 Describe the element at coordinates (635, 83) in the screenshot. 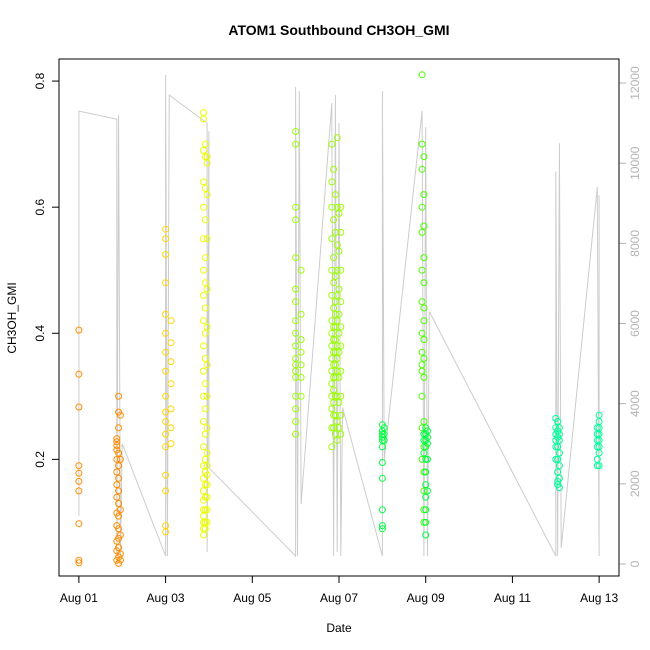

I see `y2-tick-label: 12000` at that location.